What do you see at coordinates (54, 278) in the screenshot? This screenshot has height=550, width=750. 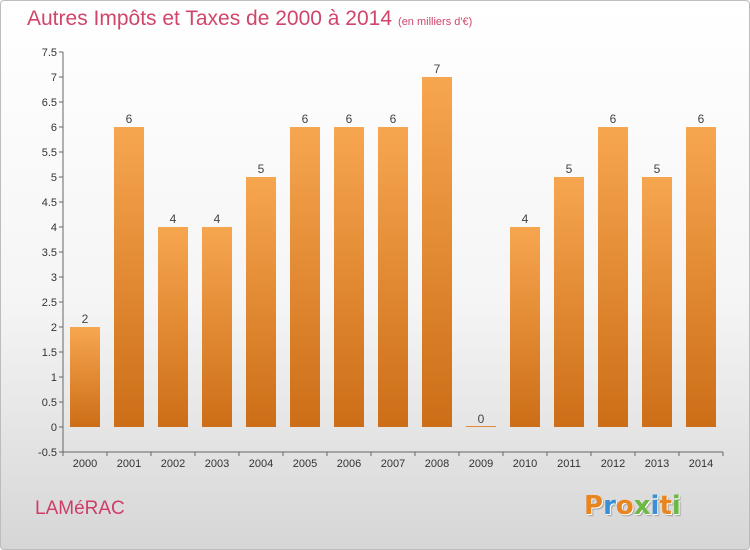 I see `y-tick-label: 3` at bounding box center [54, 278].